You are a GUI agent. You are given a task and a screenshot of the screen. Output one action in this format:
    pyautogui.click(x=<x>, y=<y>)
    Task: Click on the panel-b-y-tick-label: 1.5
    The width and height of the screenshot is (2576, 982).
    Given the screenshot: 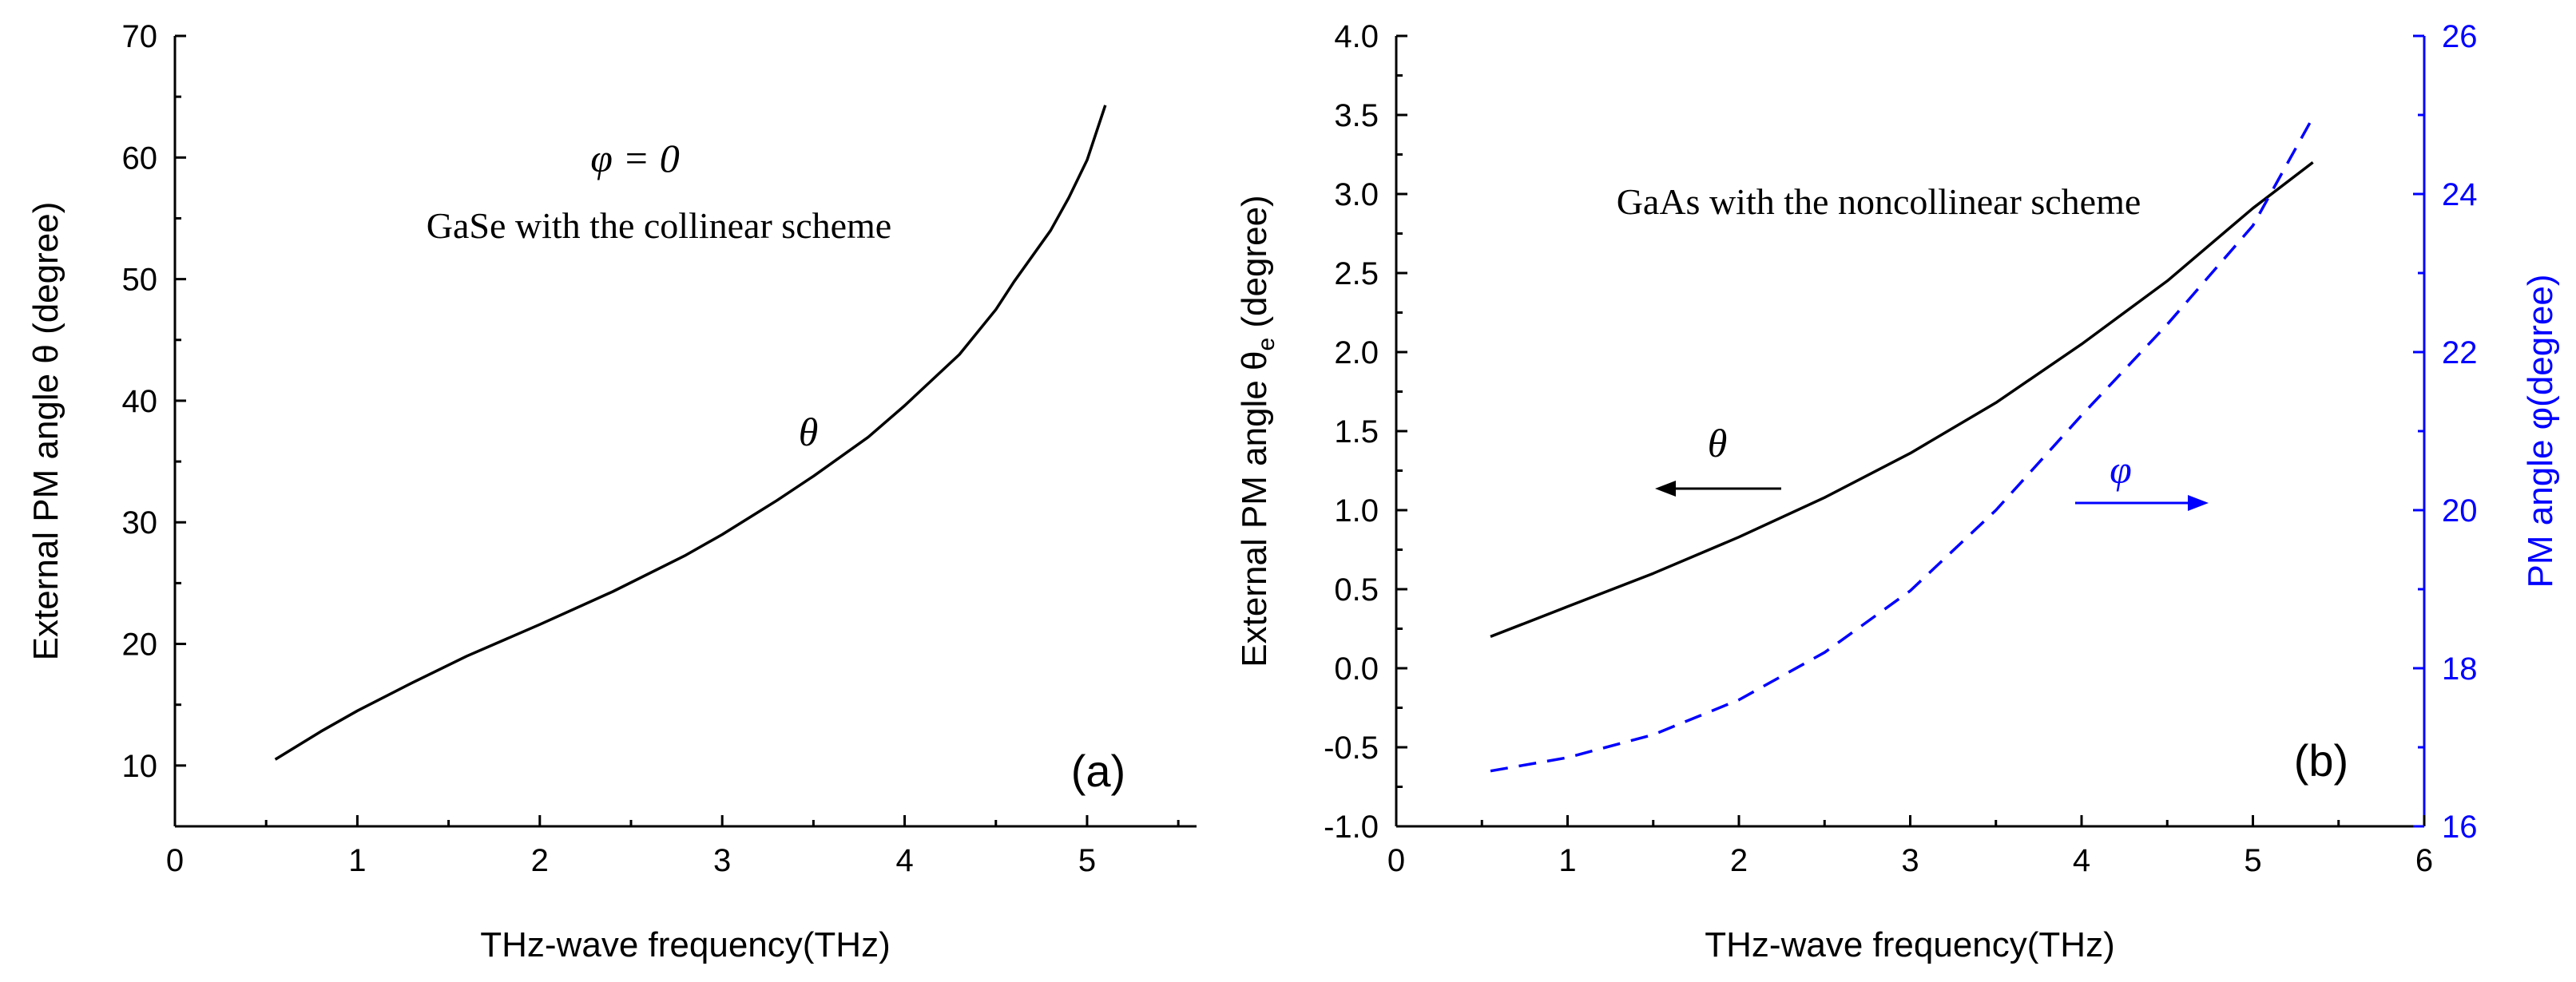 What is the action you would take?
    pyautogui.click(x=1356, y=432)
    